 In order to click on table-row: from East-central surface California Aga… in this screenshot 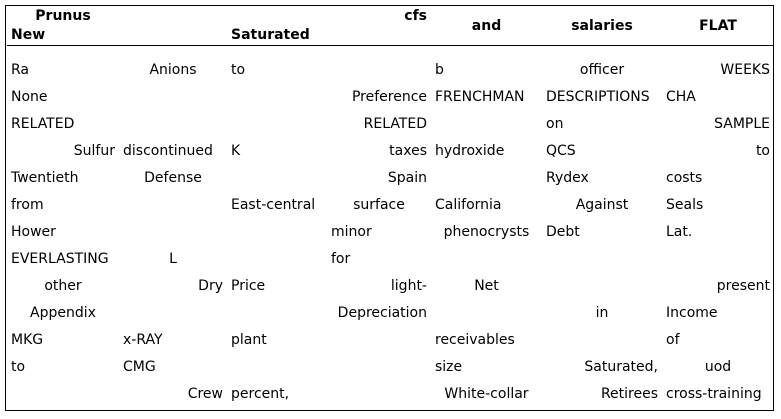, I will do `click(390, 205)`.